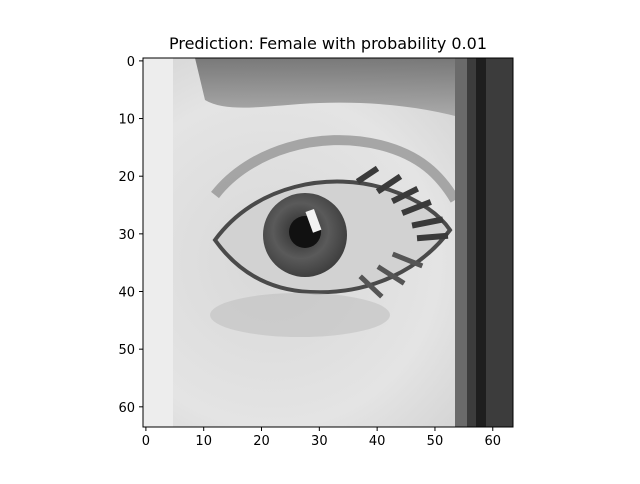 The width and height of the screenshot is (640, 484). I want to click on catchlight, so click(313, 220).